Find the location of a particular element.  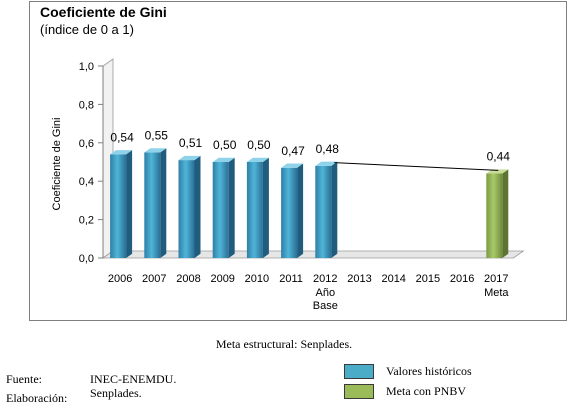

y-tick-label: 0,0 is located at coordinates (86, 259).